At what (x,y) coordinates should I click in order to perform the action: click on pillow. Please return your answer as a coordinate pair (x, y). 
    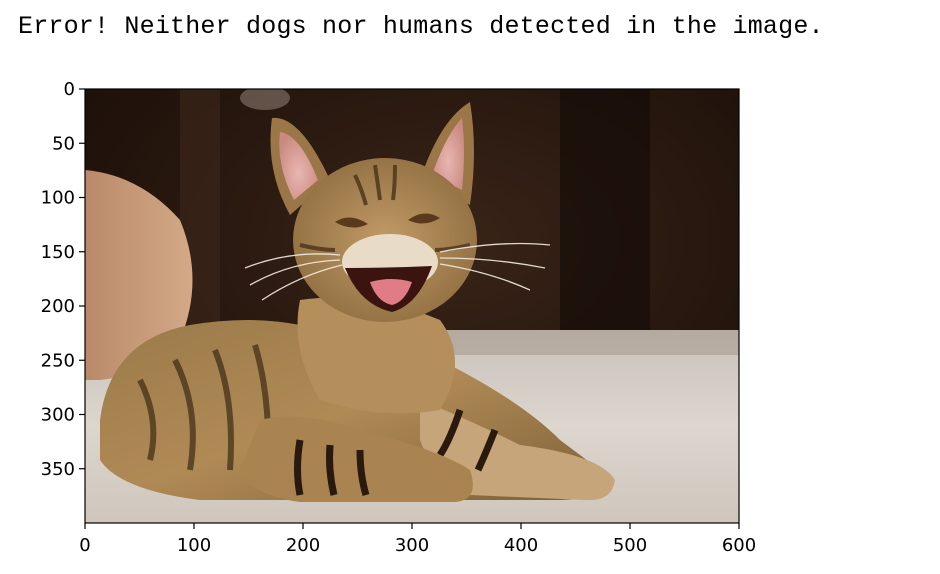
    Looking at the image, I should click on (139, 275).